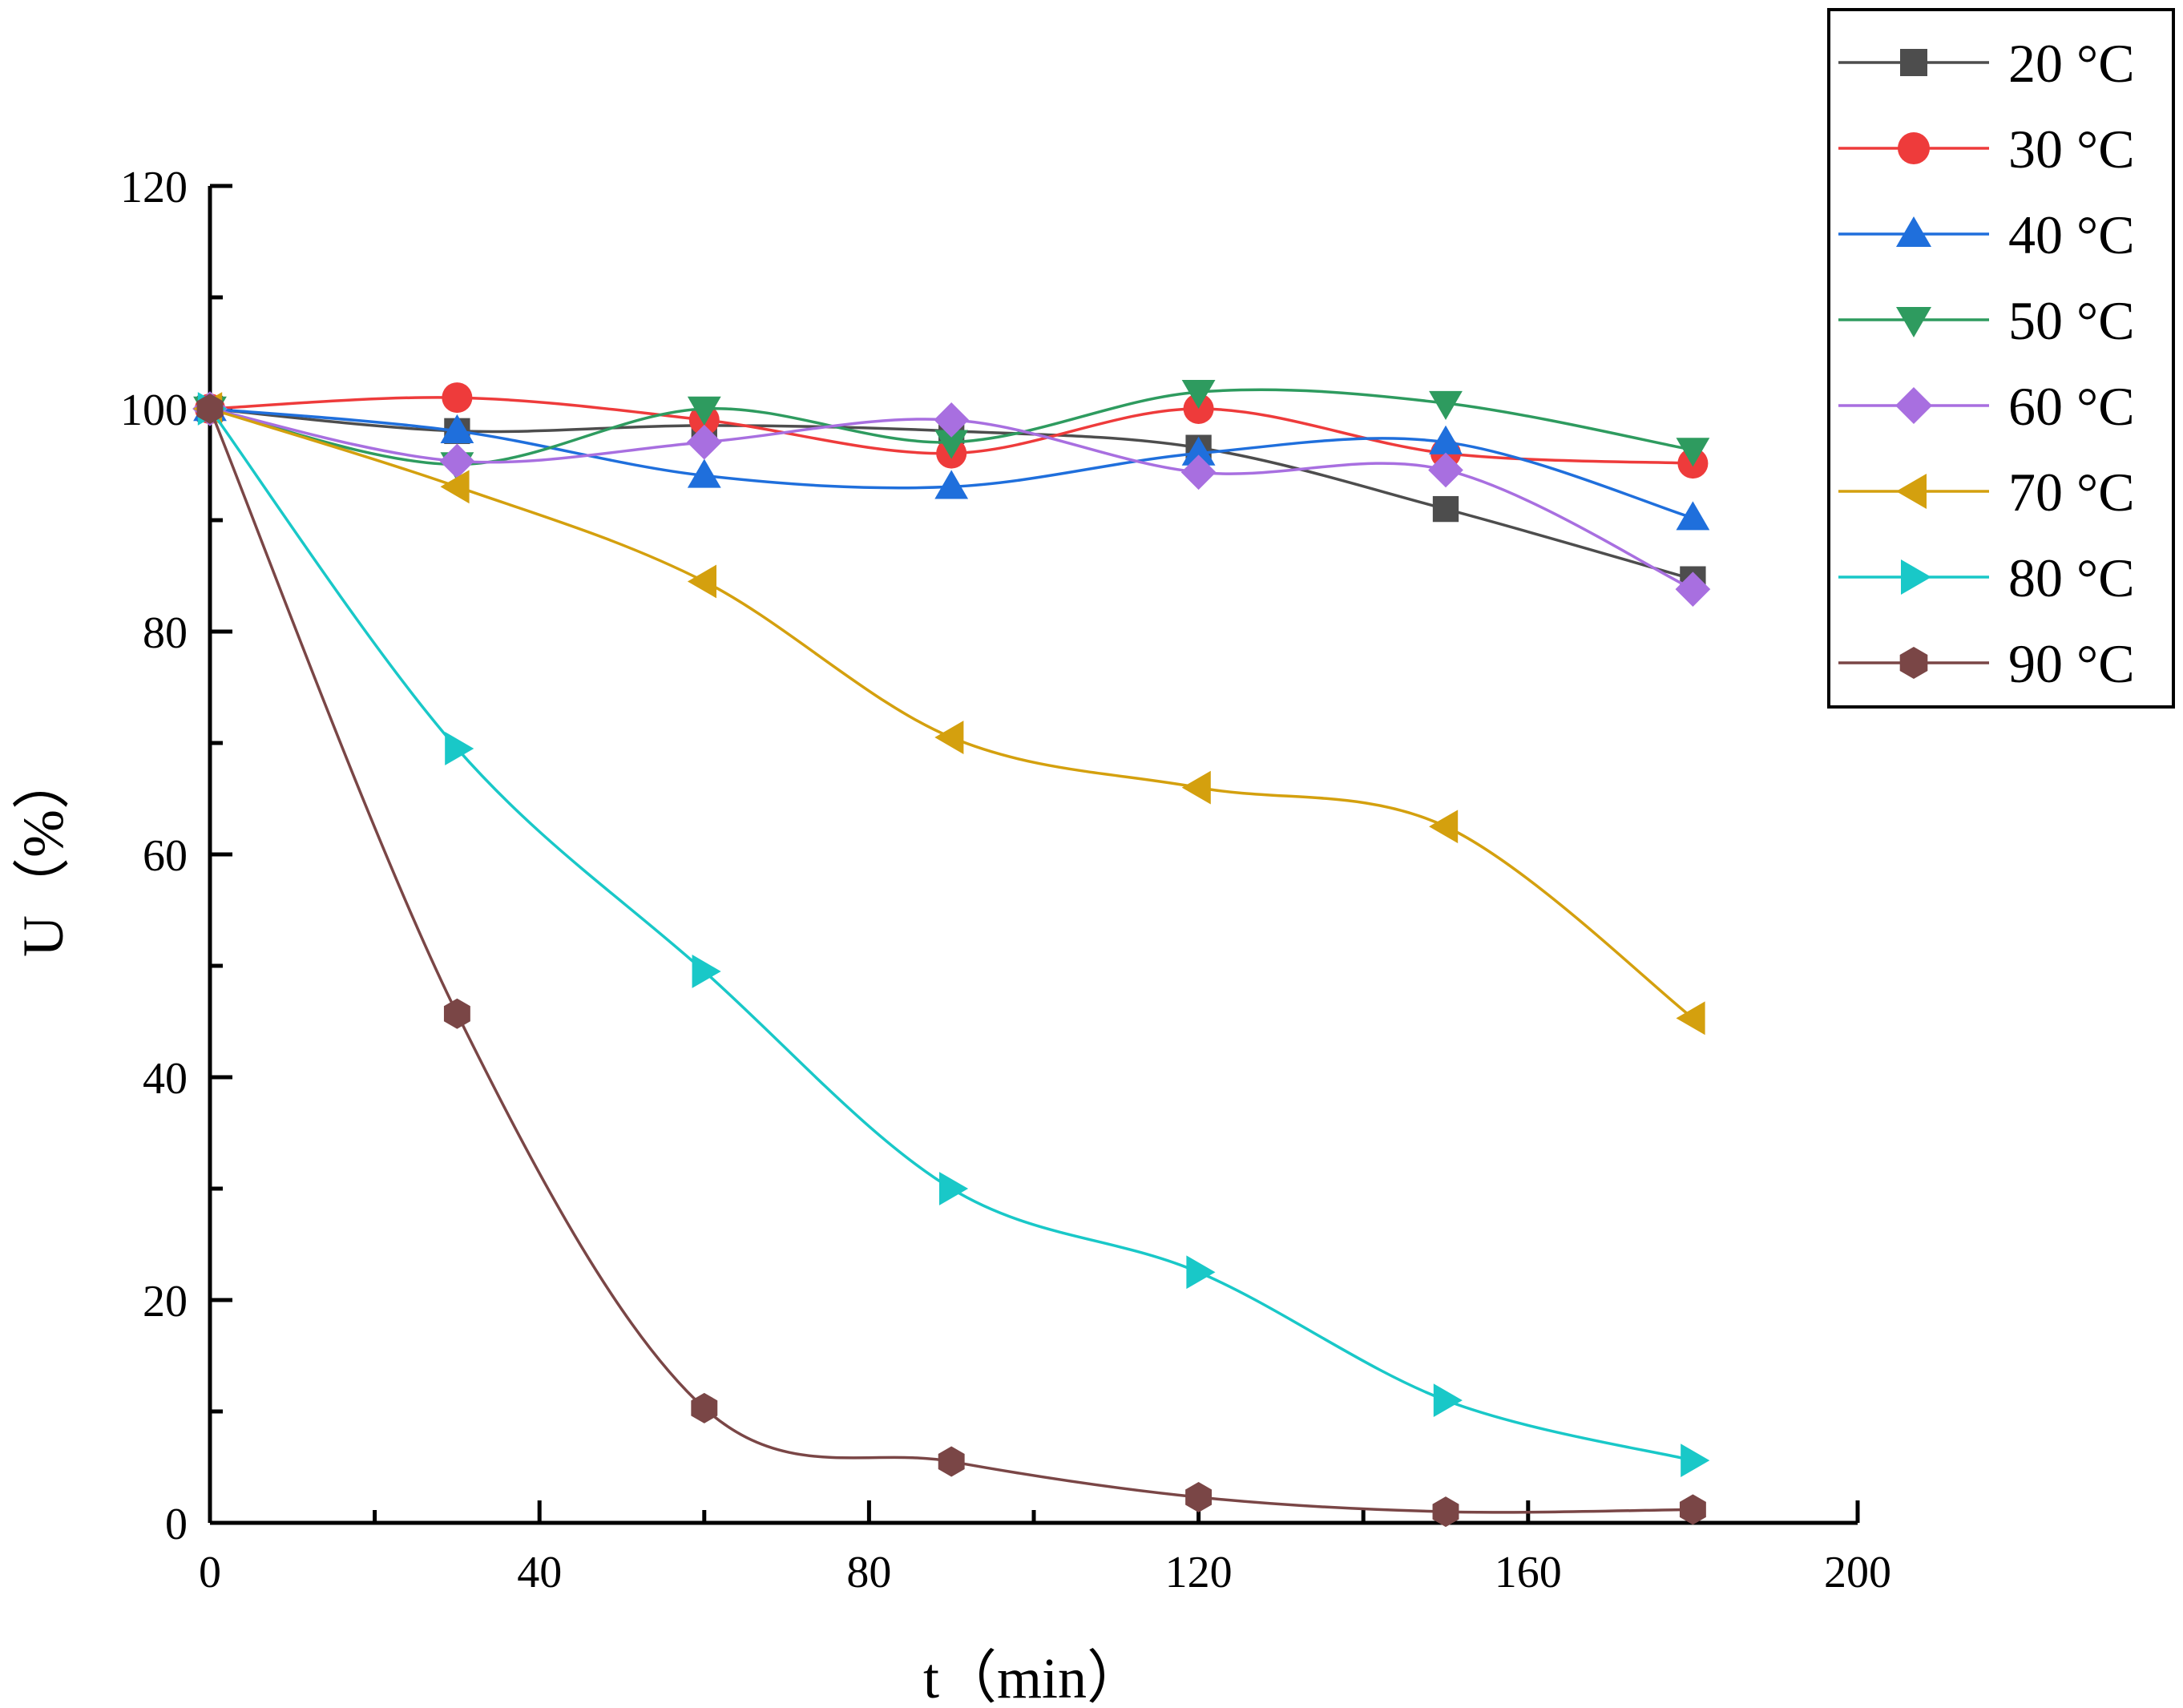 The width and height of the screenshot is (2183, 1708). What do you see at coordinates (2071, 492) in the screenshot?
I see `legend-label: 70 °C` at bounding box center [2071, 492].